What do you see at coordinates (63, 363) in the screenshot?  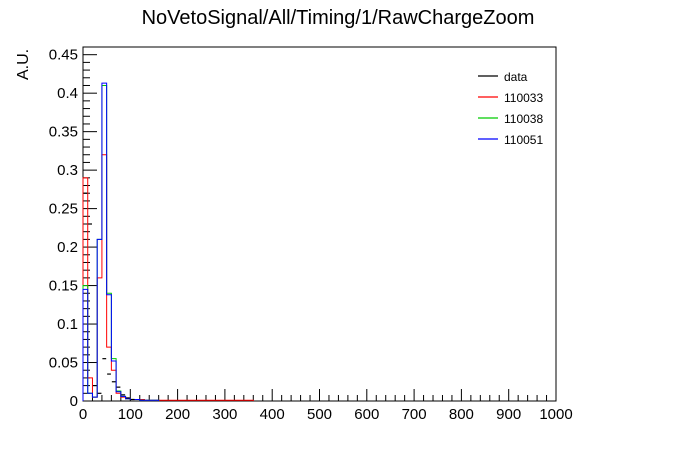 I see `y-tick-label: 0.05` at bounding box center [63, 363].